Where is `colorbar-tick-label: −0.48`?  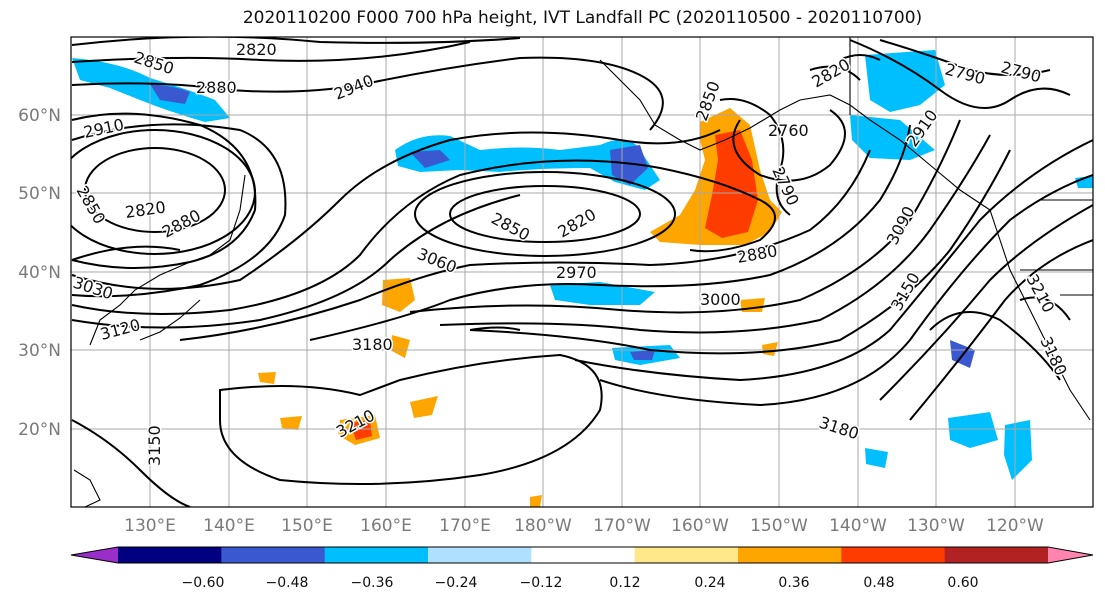 colorbar-tick-label: −0.48 is located at coordinates (287, 583).